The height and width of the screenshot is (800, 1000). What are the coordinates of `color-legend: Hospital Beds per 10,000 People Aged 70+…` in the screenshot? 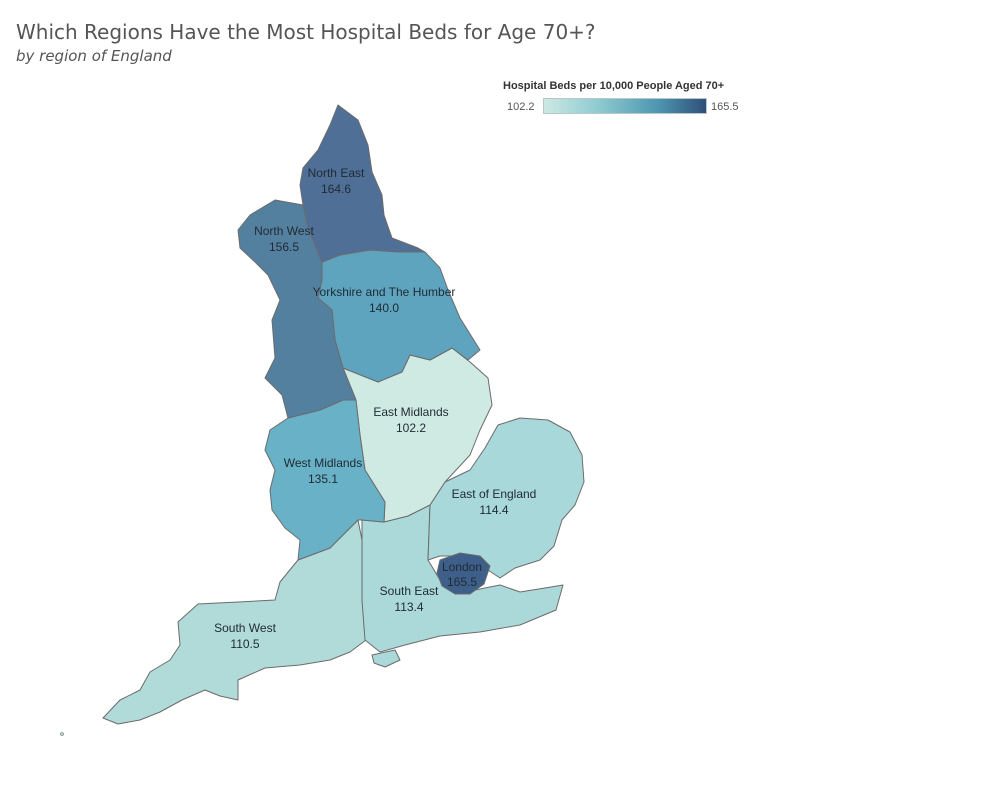 It's located at (630, 100).